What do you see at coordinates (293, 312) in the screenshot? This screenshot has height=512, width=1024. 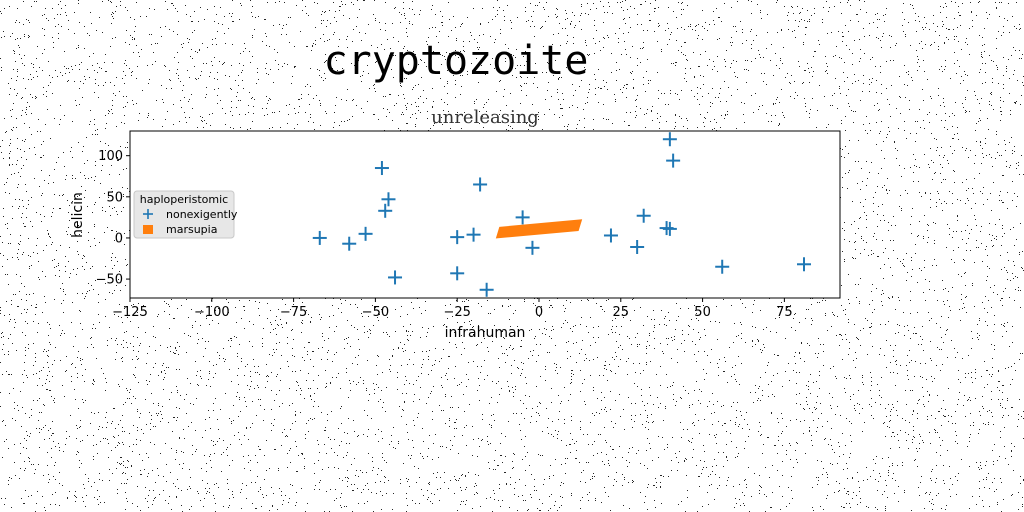 I see `x-tick-label: −75` at bounding box center [293, 312].